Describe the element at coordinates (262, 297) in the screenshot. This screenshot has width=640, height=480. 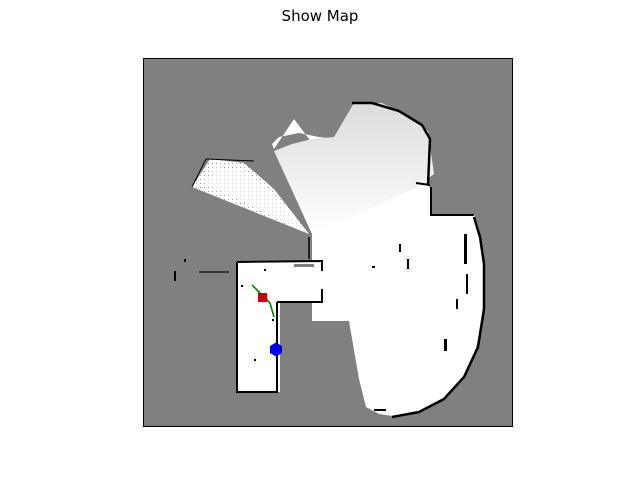
I see `goal-marker` at that location.